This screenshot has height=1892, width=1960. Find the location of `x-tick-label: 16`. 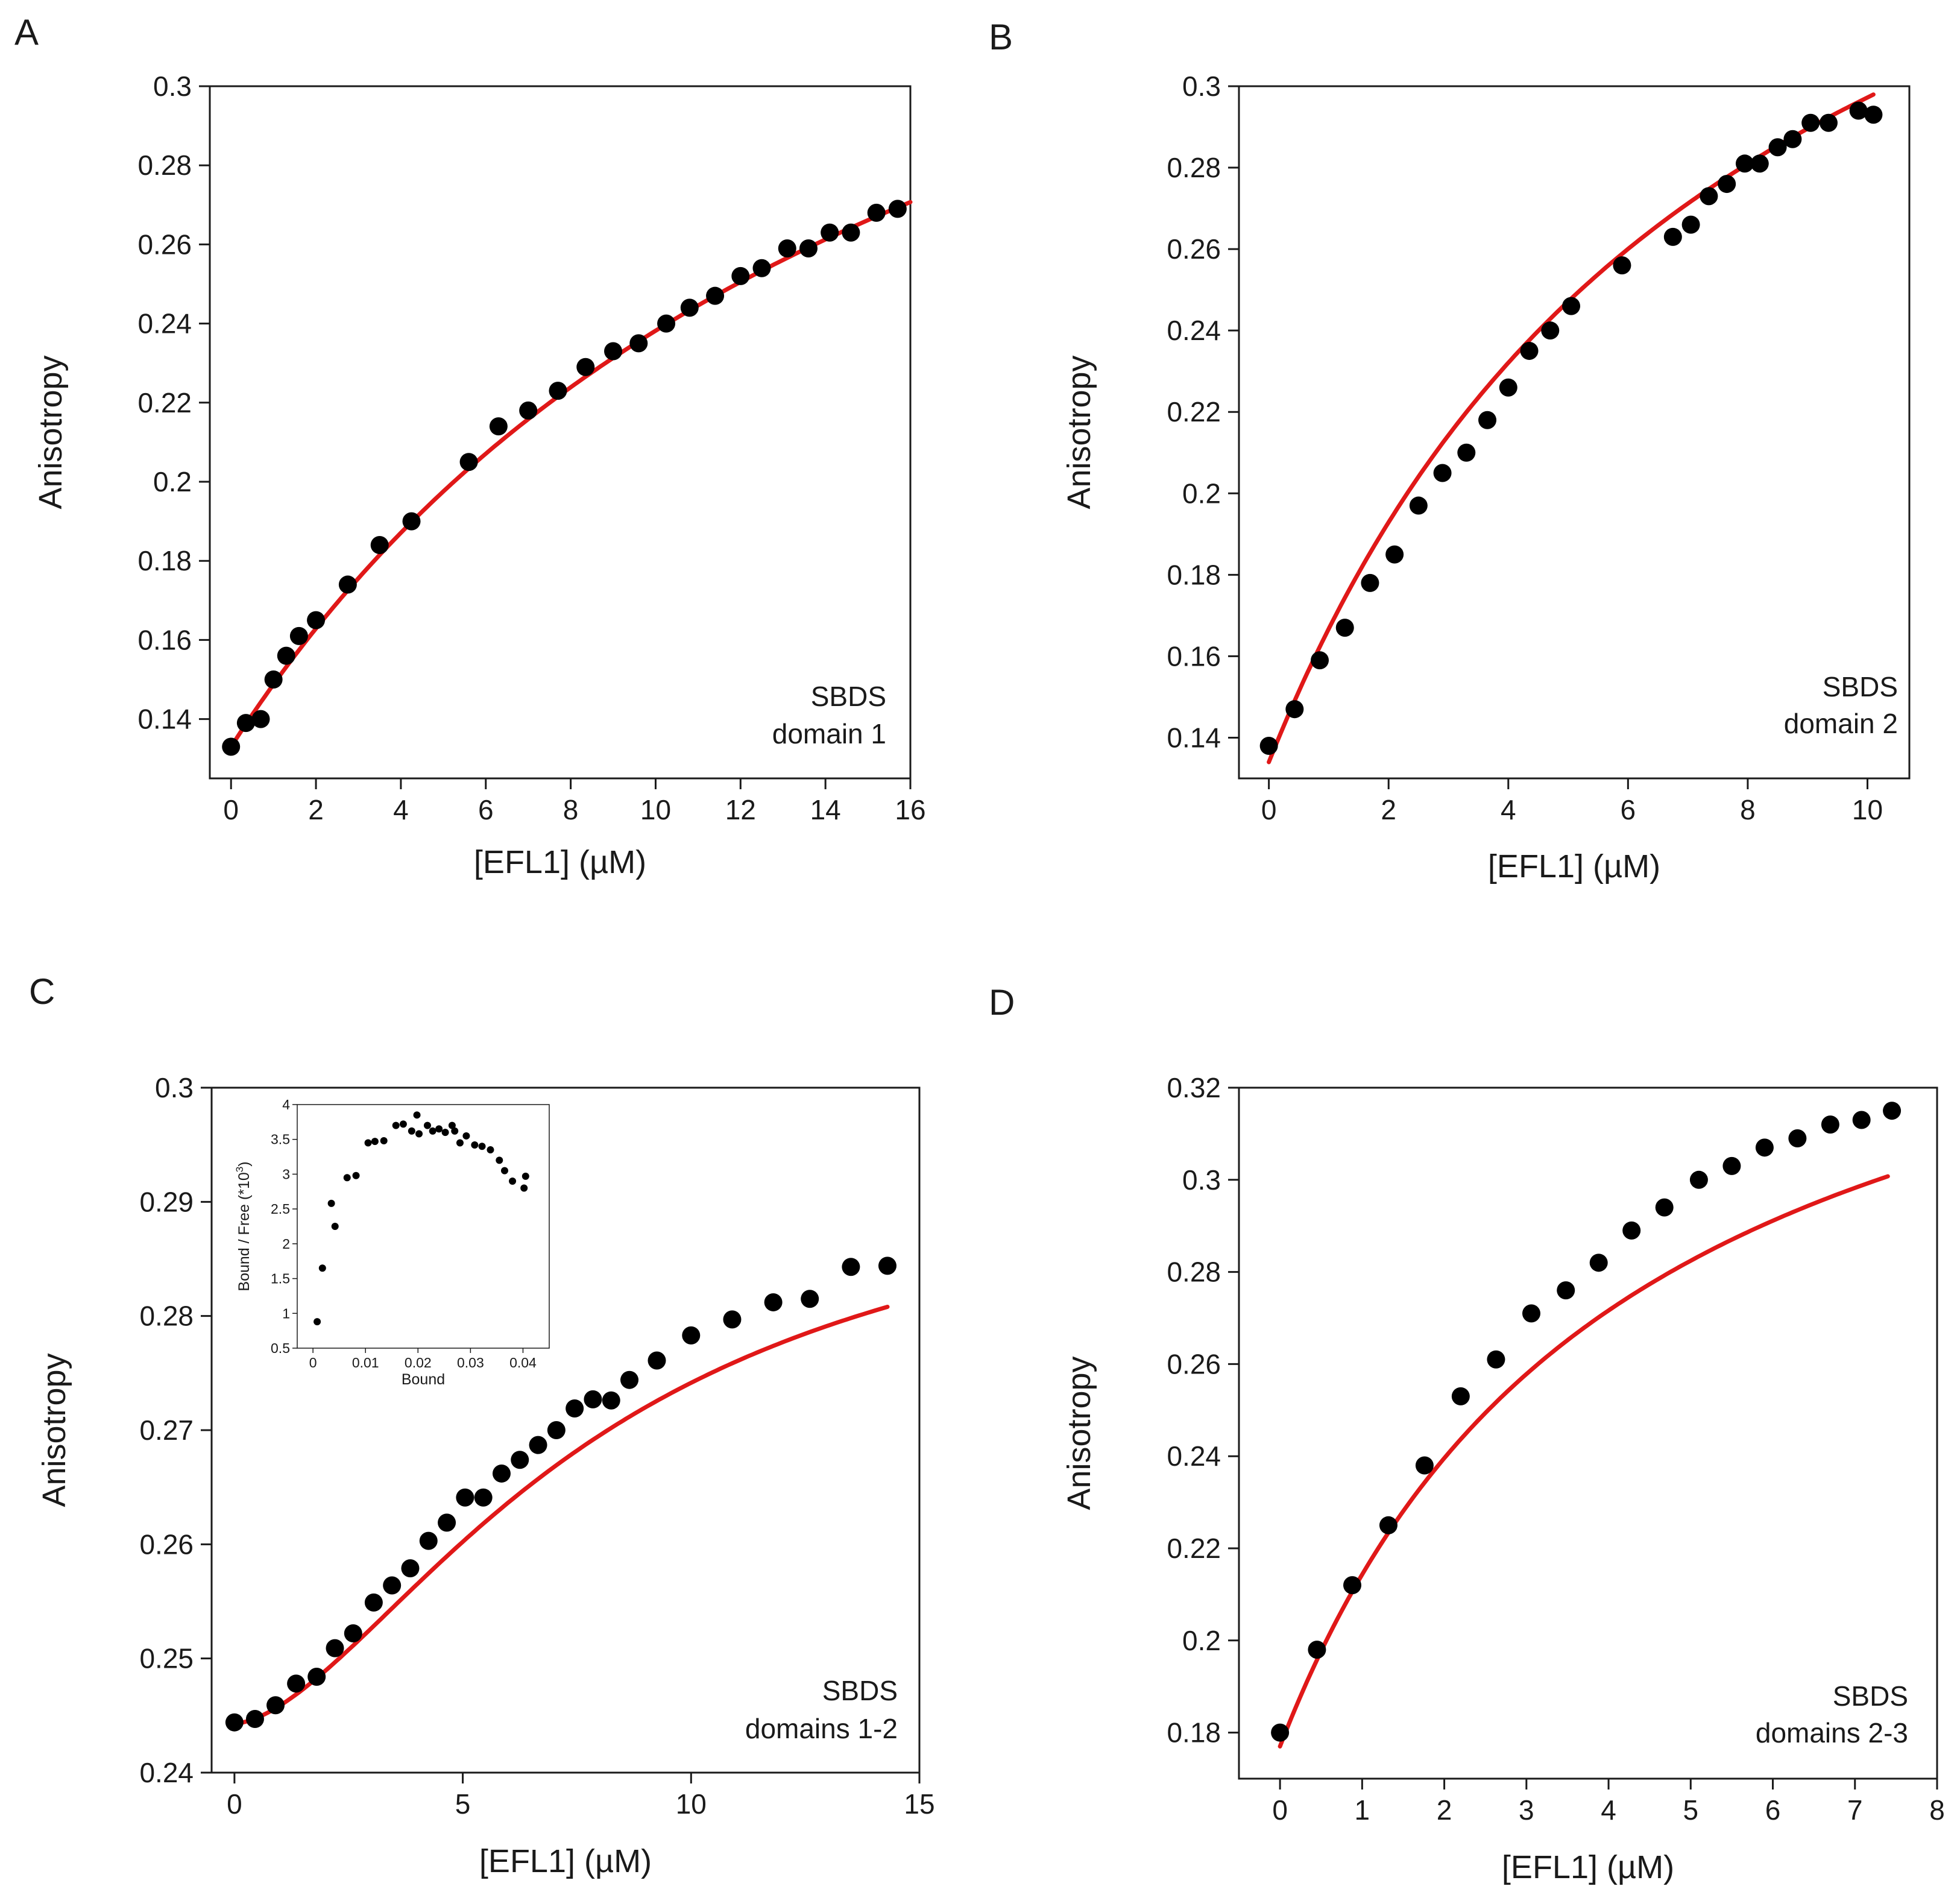

x-tick-label: 16 is located at coordinates (910, 809).